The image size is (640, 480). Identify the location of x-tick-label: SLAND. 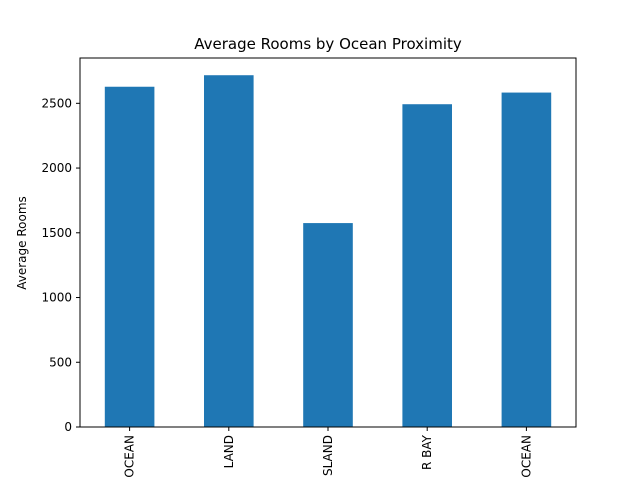
(328, 455).